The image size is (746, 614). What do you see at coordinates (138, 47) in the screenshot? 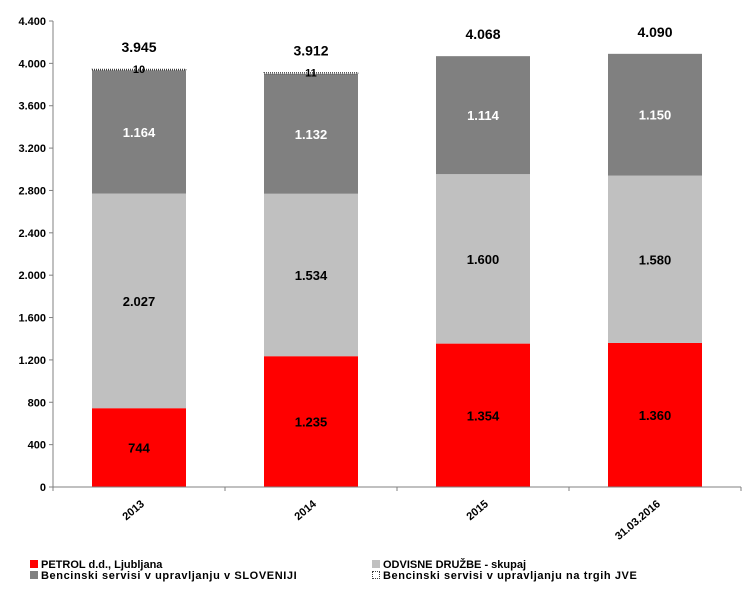
I see `bar-total-label: 3.945` at bounding box center [138, 47].